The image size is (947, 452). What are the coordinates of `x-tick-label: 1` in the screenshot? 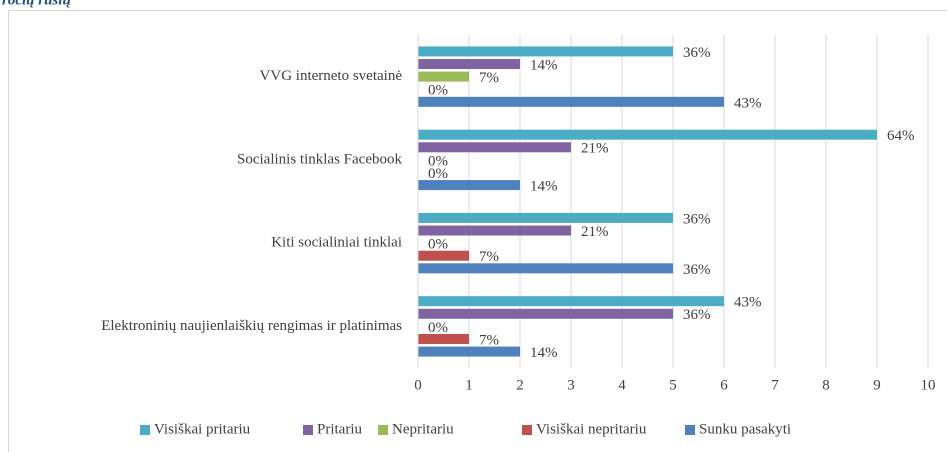 It's located at (469, 385).